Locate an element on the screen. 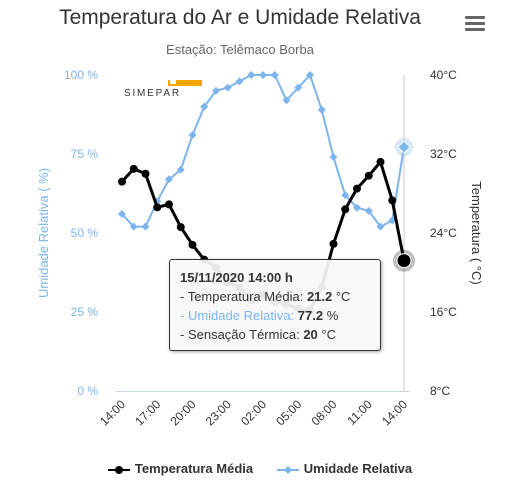  chart-menu-button is located at coordinates (475, 24).